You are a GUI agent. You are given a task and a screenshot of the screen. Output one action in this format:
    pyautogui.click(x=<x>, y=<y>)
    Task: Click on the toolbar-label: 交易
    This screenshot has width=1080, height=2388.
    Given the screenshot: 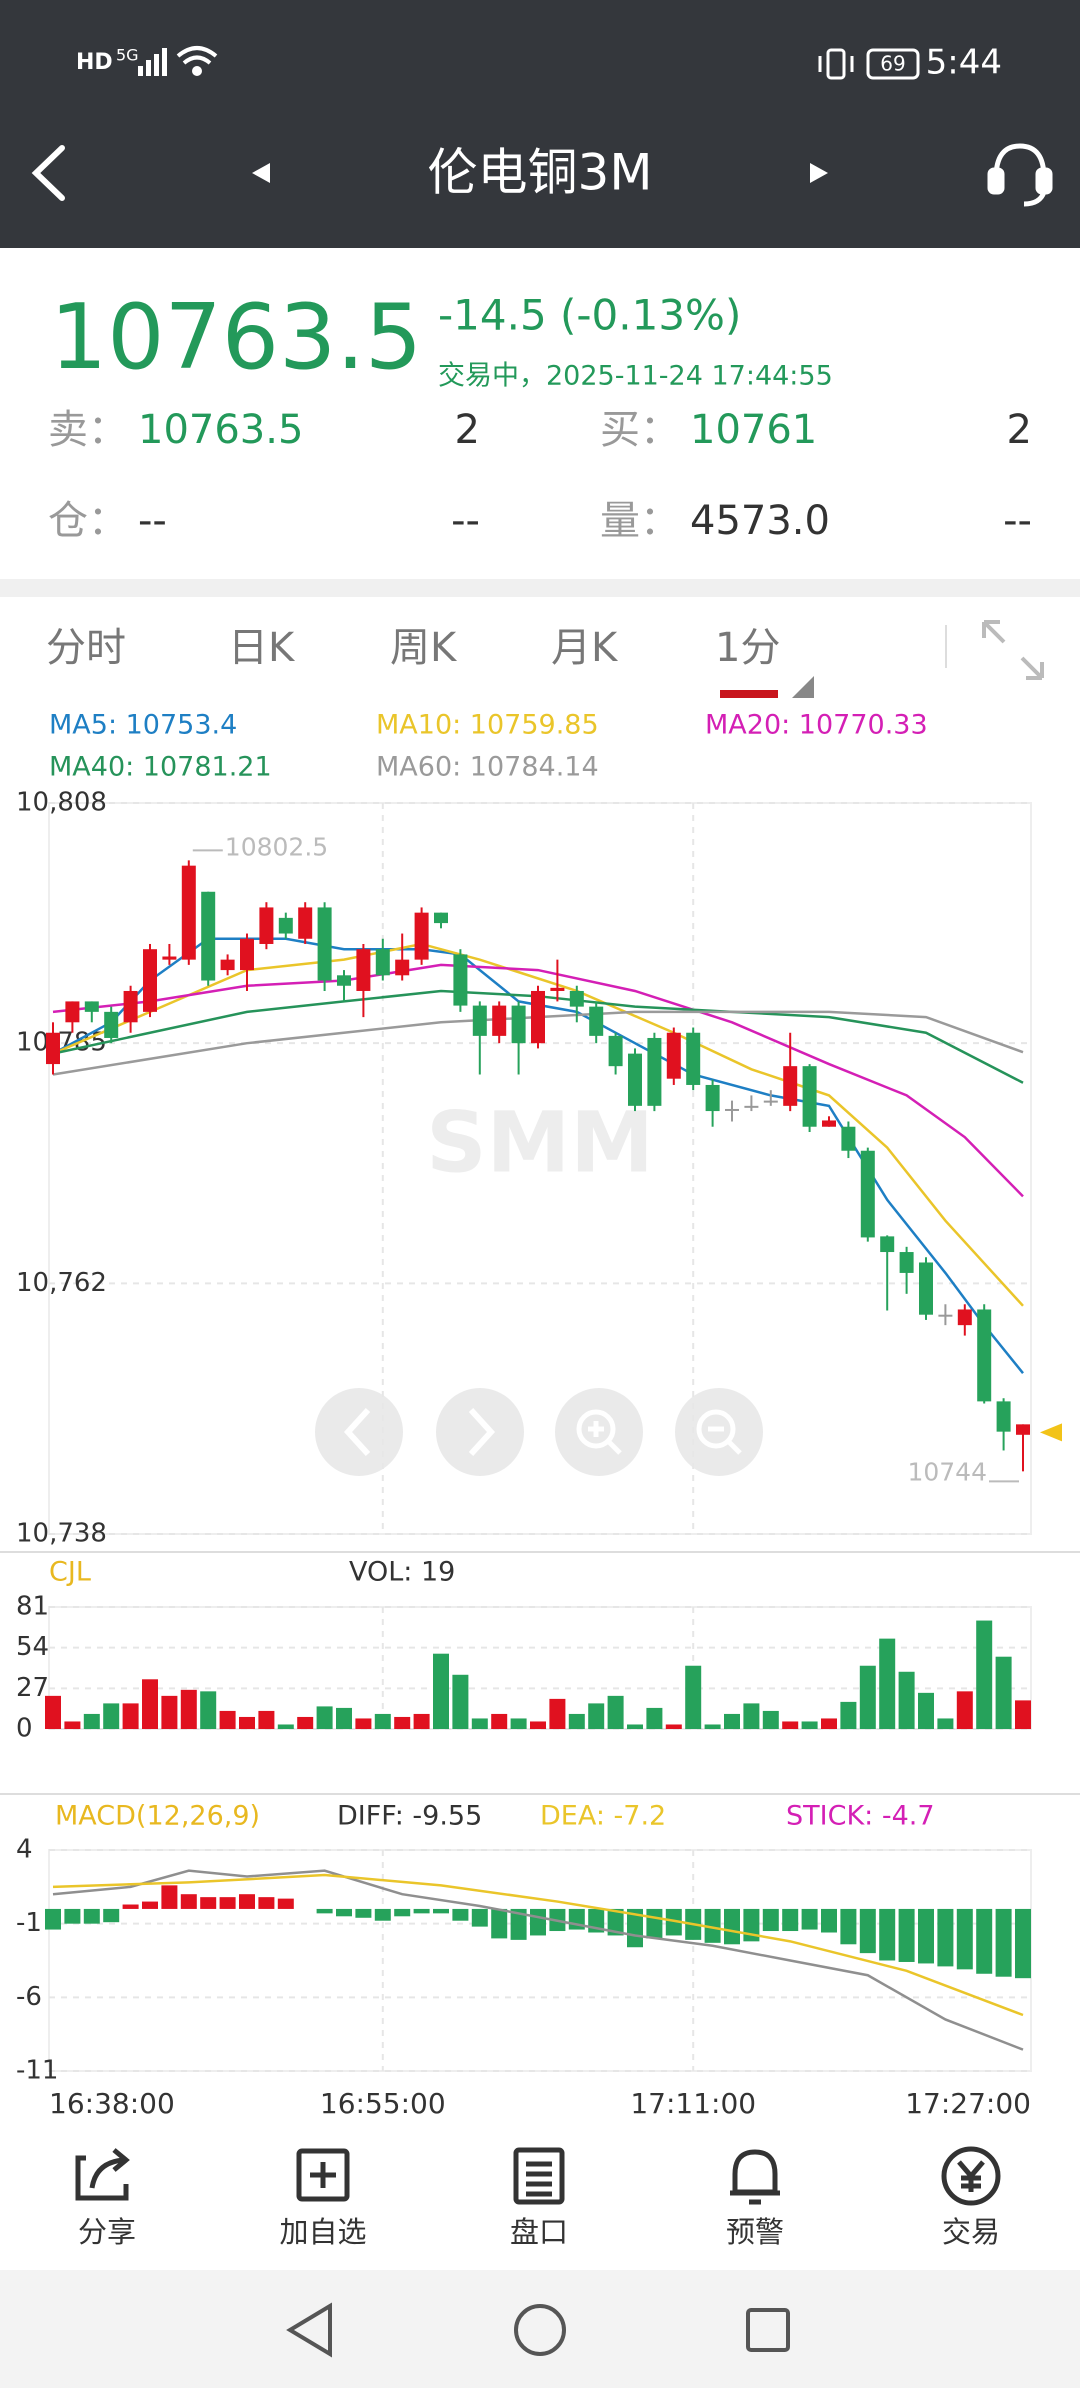 What is the action you would take?
    pyautogui.click(x=971, y=2232)
    